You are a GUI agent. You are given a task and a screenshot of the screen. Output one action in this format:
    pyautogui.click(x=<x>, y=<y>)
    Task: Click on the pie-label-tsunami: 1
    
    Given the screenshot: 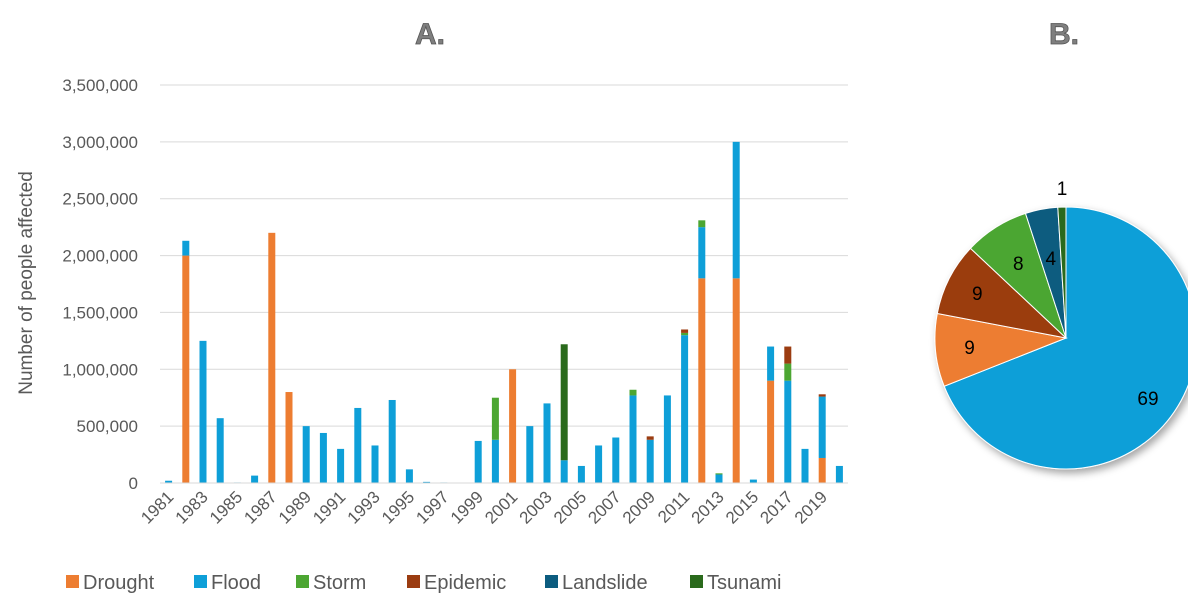 What is the action you would take?
    pyautogui.click(x=1062, y=189)
    